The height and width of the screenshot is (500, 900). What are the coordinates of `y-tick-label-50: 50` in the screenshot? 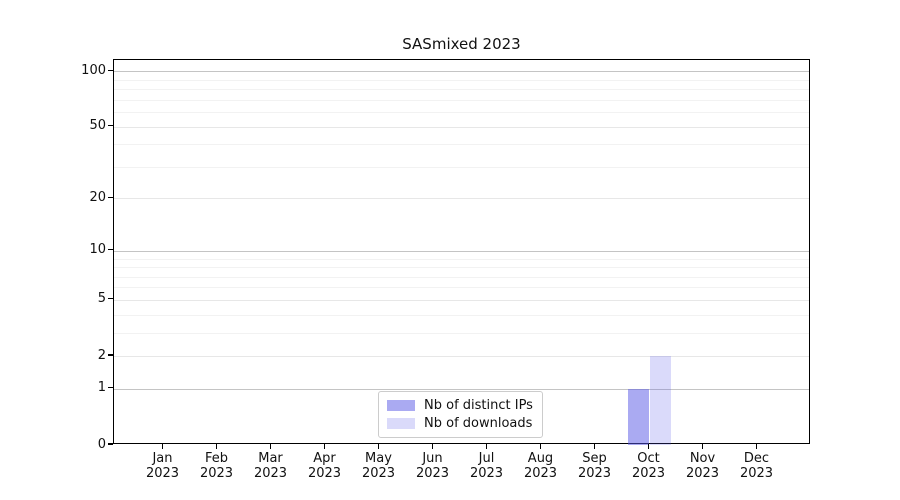 It's located at (97, 126).